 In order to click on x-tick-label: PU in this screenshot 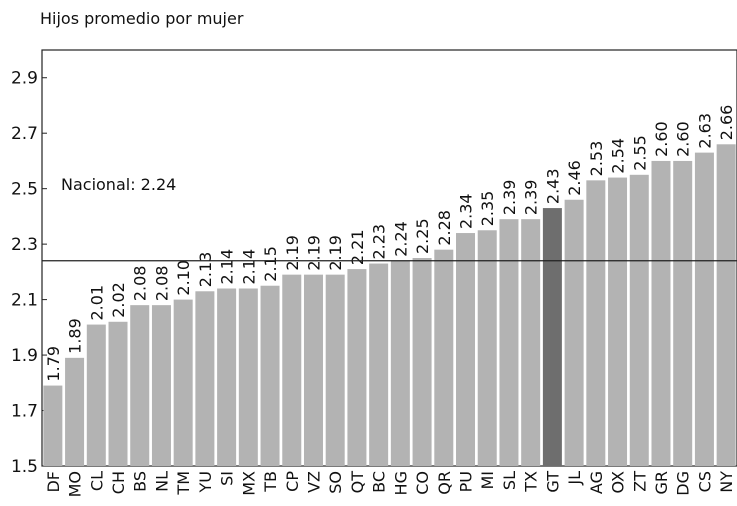, I will do `click(466, 481)`.